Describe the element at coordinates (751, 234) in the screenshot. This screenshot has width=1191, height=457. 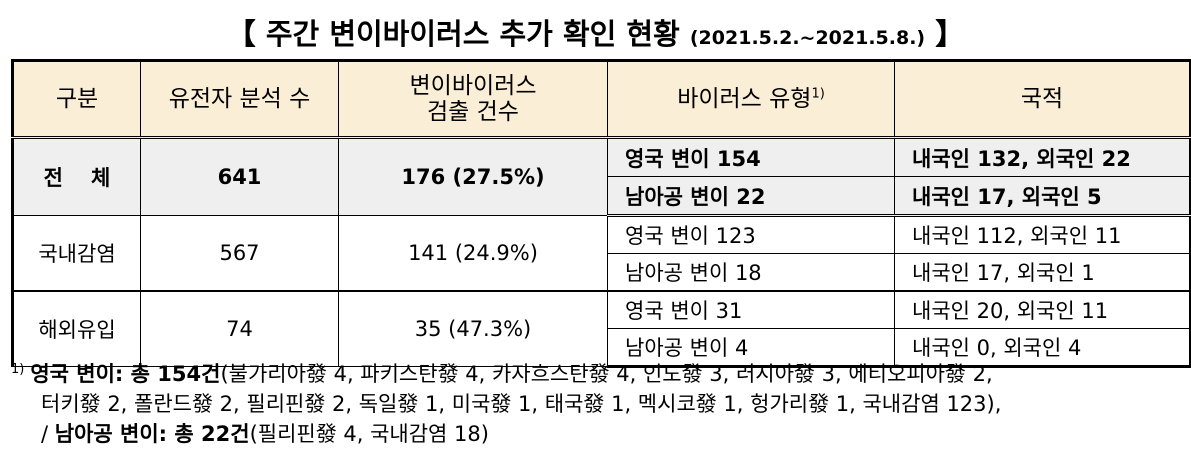
I see `domestic-type-uk: 영국 변이 123` at that location.